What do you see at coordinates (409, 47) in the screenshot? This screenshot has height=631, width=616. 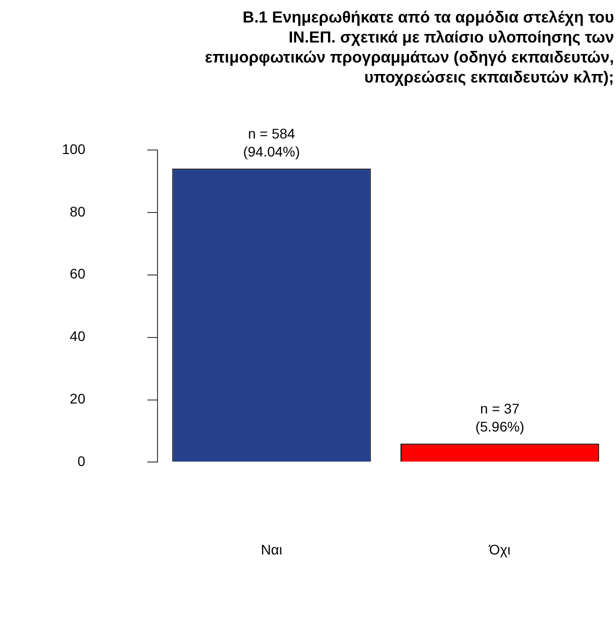 I see `chart-title: B.1 Ενημερωθήκατε από τα αρμόδια στελέχη του ΙΝ.ΕΠ. σχετικά με πλαίσιο υλοποίησης των επιμορφωτικών προγραμμάτων (οδηγό εκπαιδευτών, υποχρεώσεις εκπαιδευτών κλπ);` at bounding box center [409, 47].